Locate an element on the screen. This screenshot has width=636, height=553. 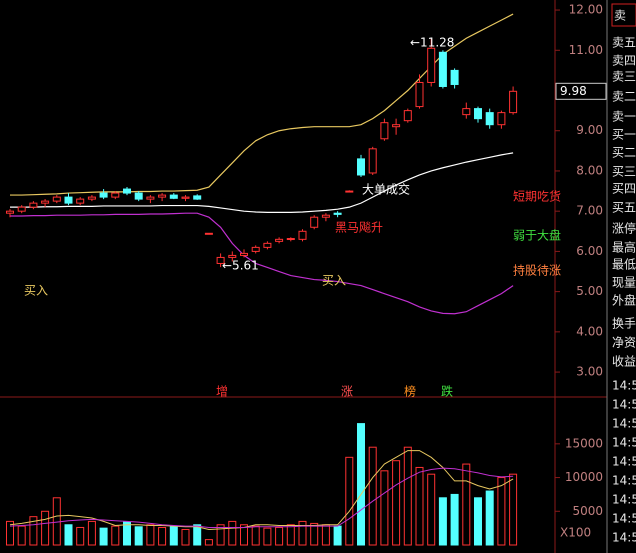
annotation: ←5.61 is located at coordinates (240, 266).